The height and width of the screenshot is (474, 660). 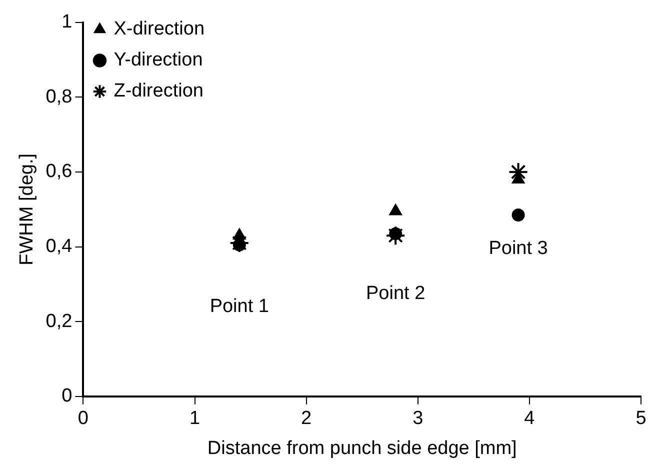 What do you see at coordinates (362, 448) in the screenshot?
I see `x-axis-title: Distance from punch side edge [mm]` at bounding box center [362, 448].